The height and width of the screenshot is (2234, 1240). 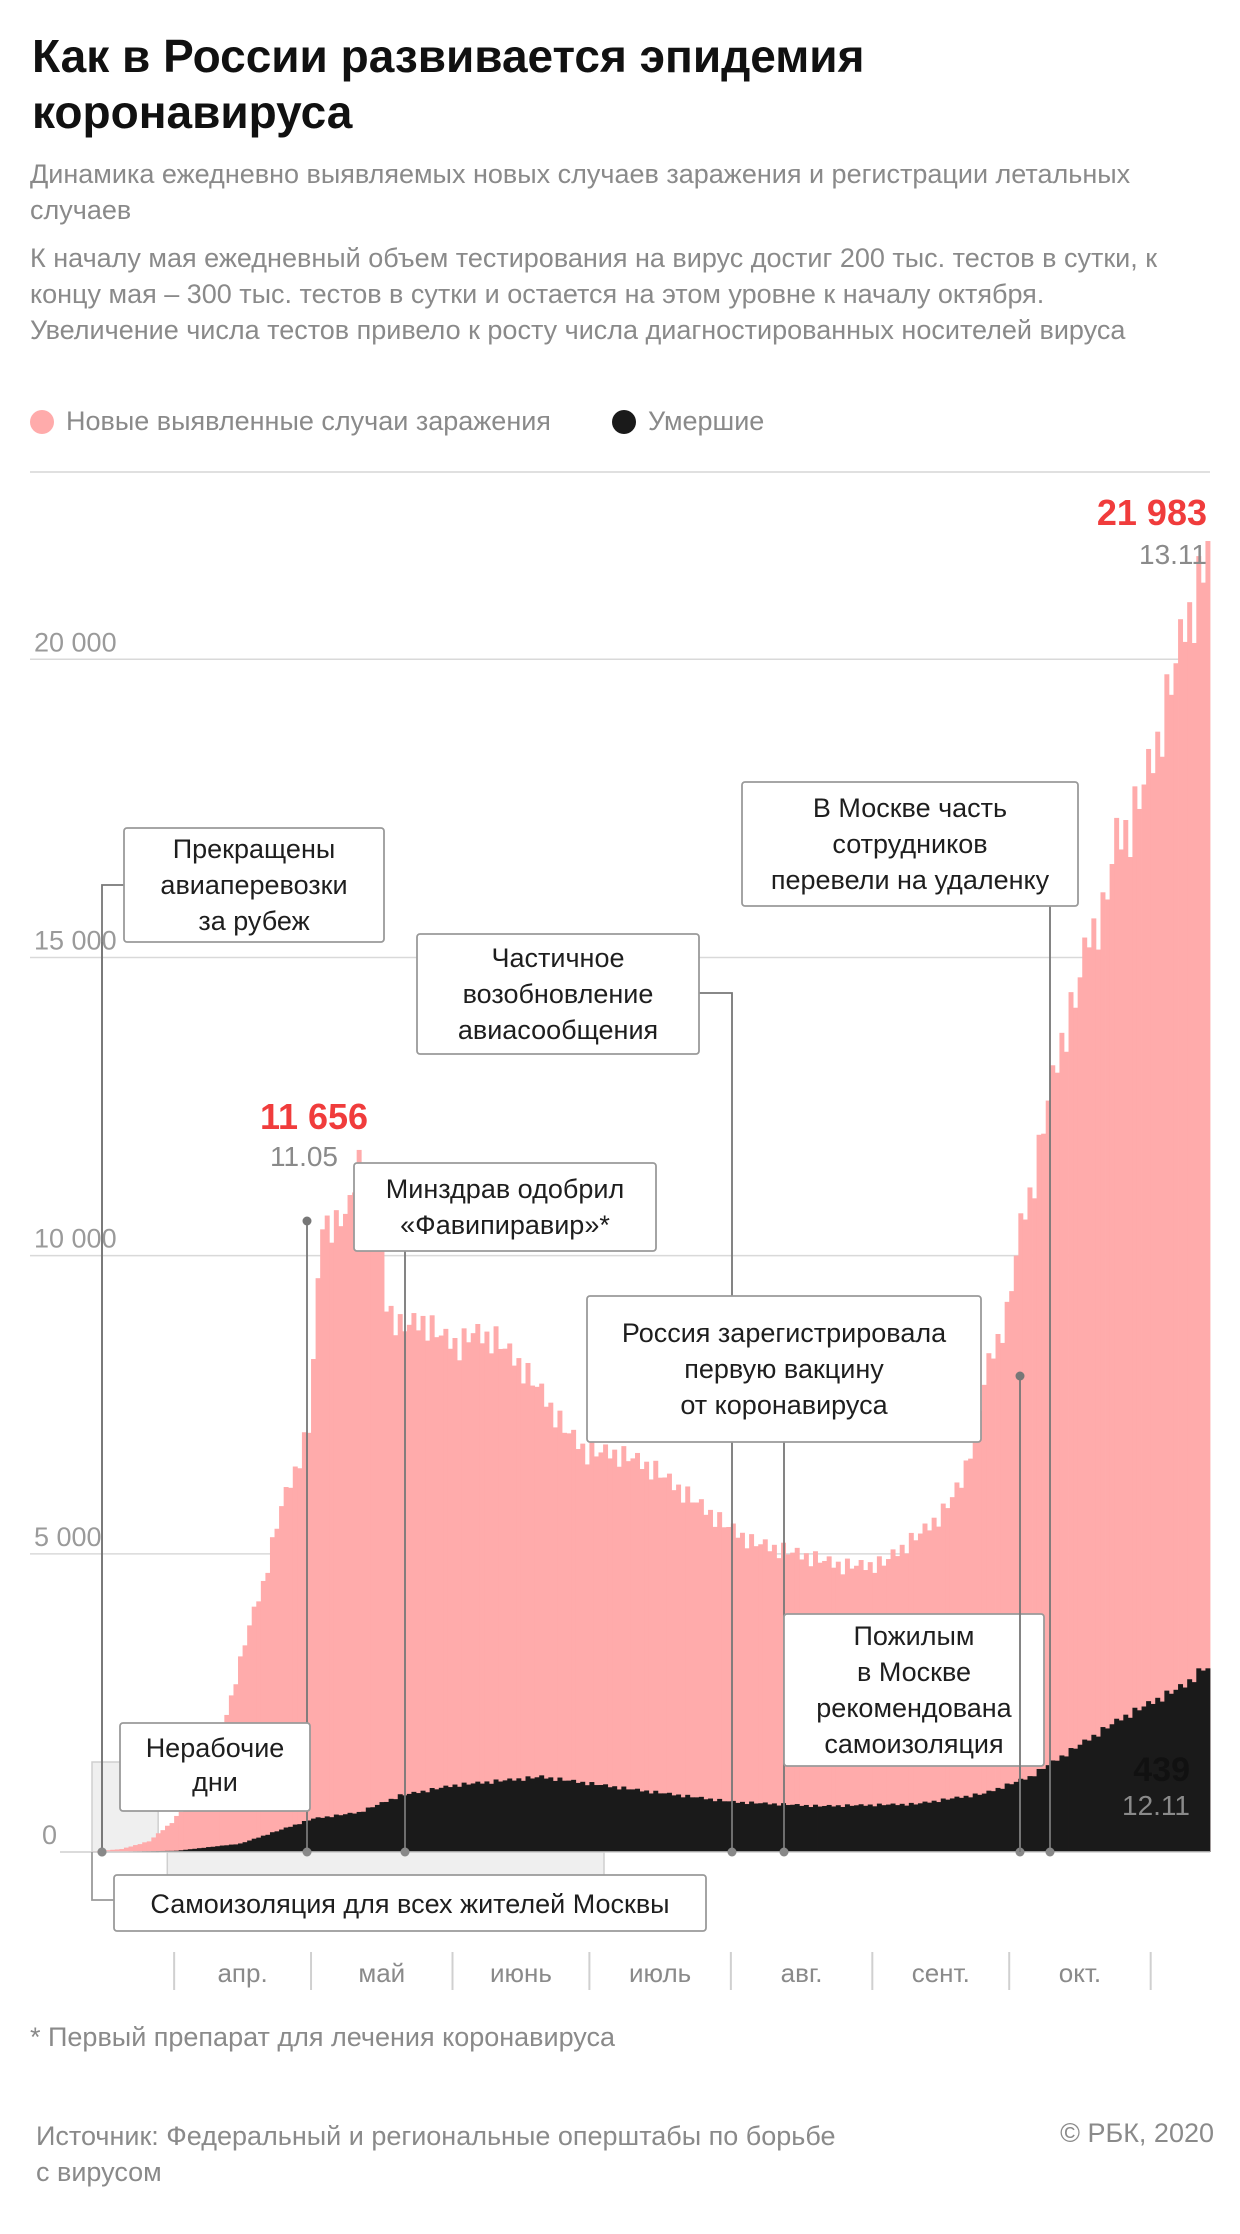 I want to click on annotation-text: авиаперевозки, so click(x=253, y=885).